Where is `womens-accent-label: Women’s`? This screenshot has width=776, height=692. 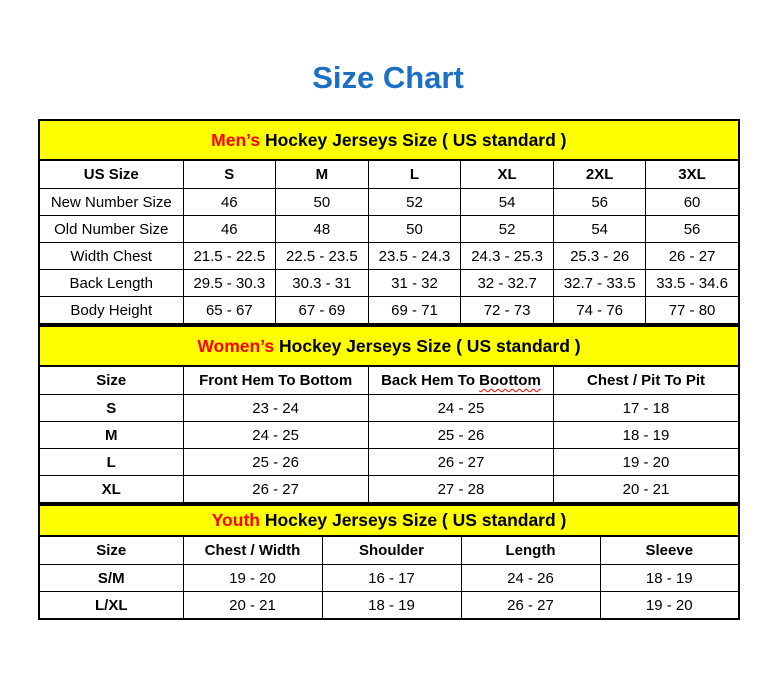 womens-accent-label: Women’s is located at coordinates (236, 345).